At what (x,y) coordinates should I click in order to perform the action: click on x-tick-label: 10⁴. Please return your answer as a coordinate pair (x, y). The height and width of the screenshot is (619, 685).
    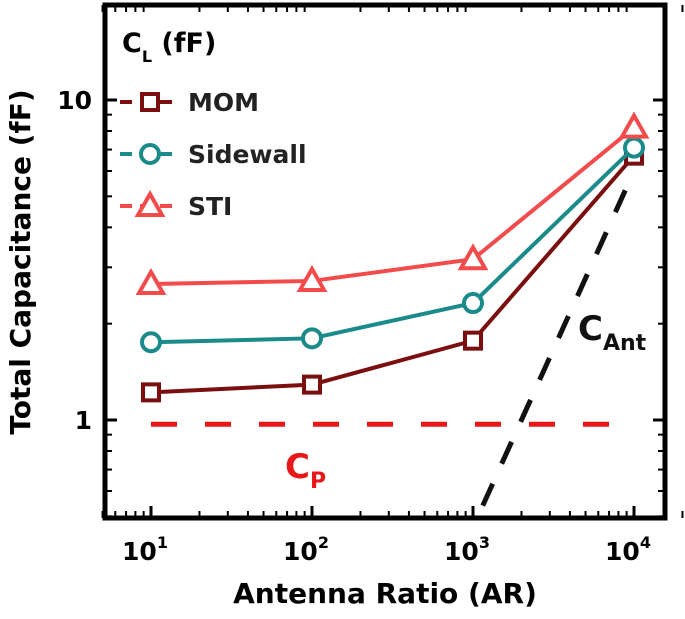
    Looking at the image, I should click on (628, 549).